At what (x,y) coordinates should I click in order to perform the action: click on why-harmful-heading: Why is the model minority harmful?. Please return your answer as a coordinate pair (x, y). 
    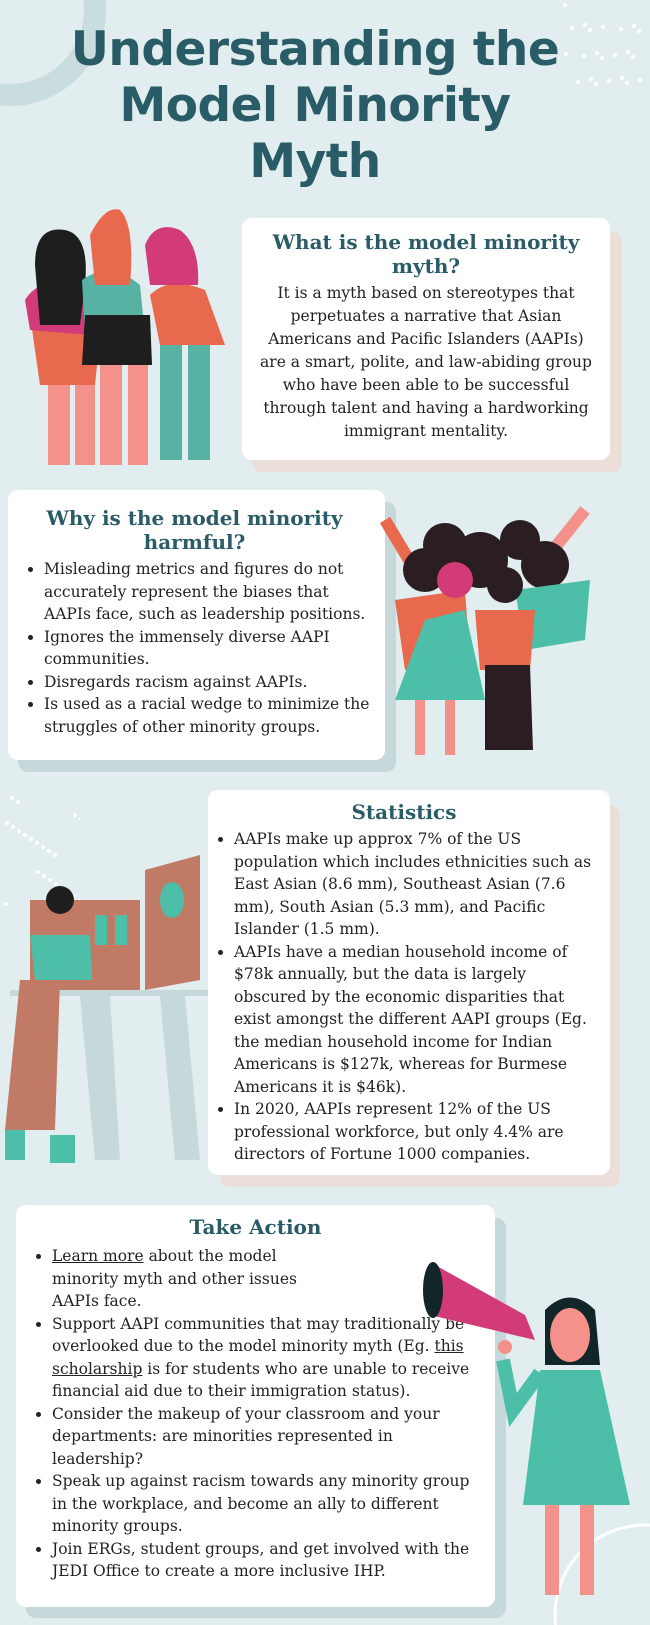
    Looking at the image, I should click on (194, 530).